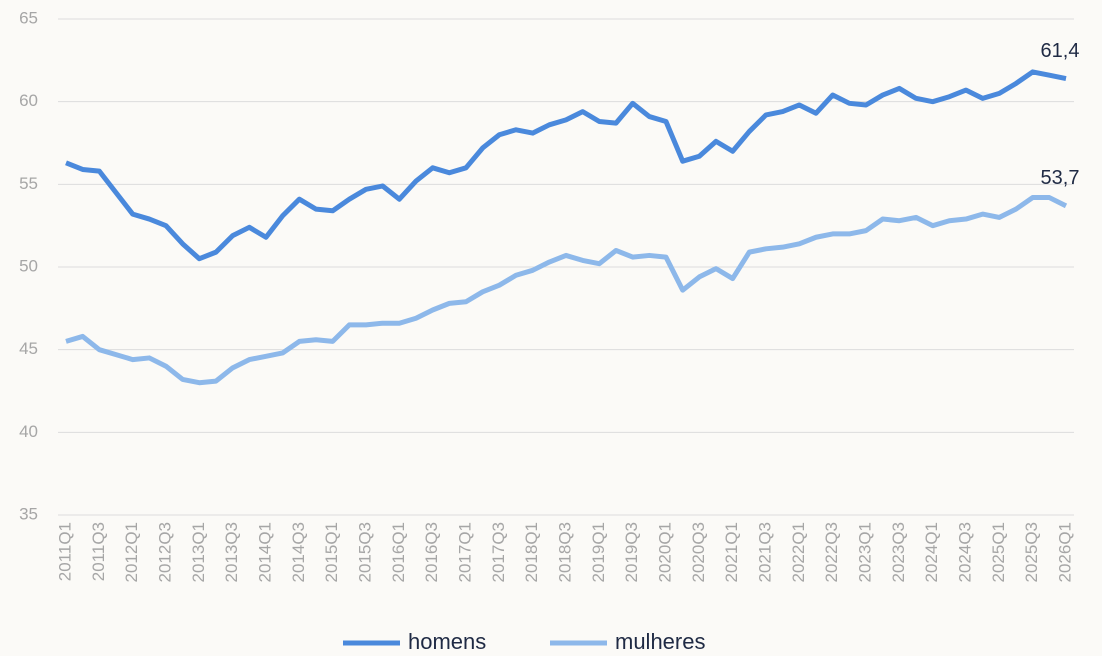 This screenshot has width=1102, height=656. I want to click on x-tick-label: 2024Q3, so click(964, 552).